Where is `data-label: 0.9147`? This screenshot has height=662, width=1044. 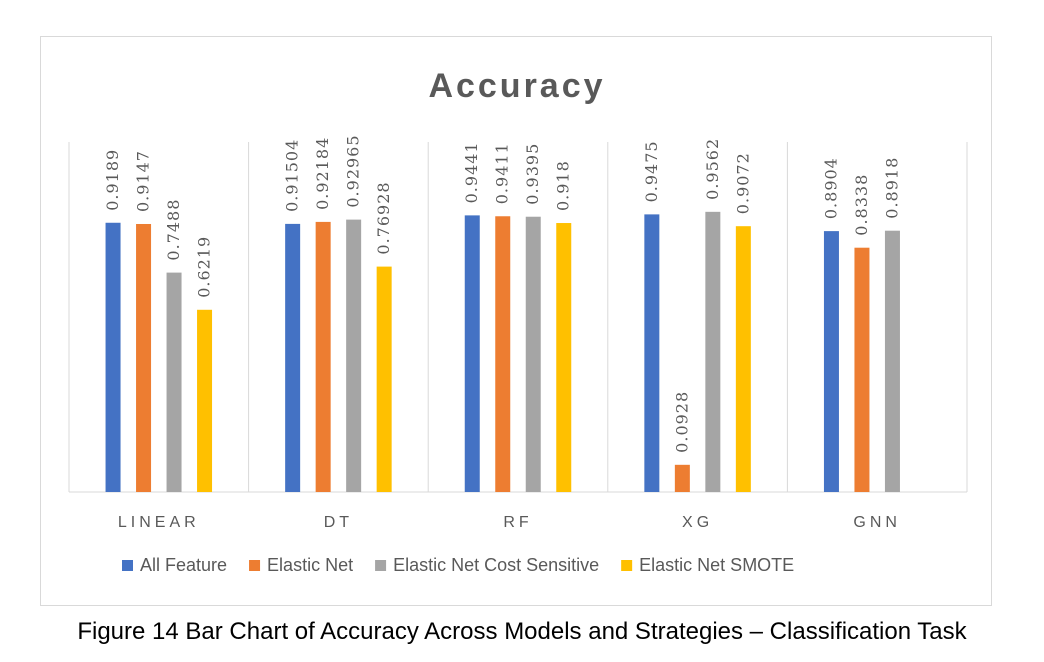 data-label: 0.9147 is located at coordinates (143, 181).